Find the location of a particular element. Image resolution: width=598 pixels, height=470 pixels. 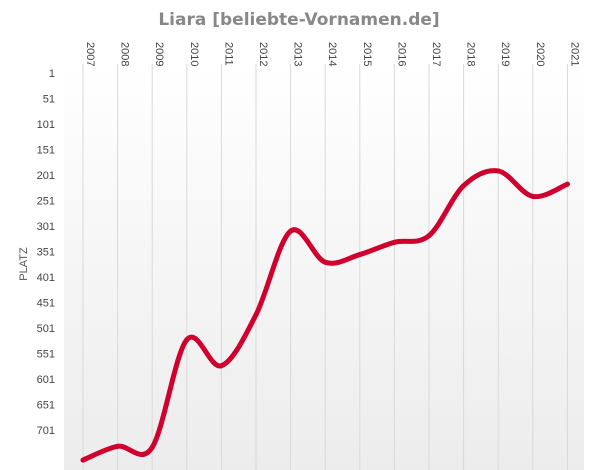

data-point-2021 is located at coordinates (567, 184).